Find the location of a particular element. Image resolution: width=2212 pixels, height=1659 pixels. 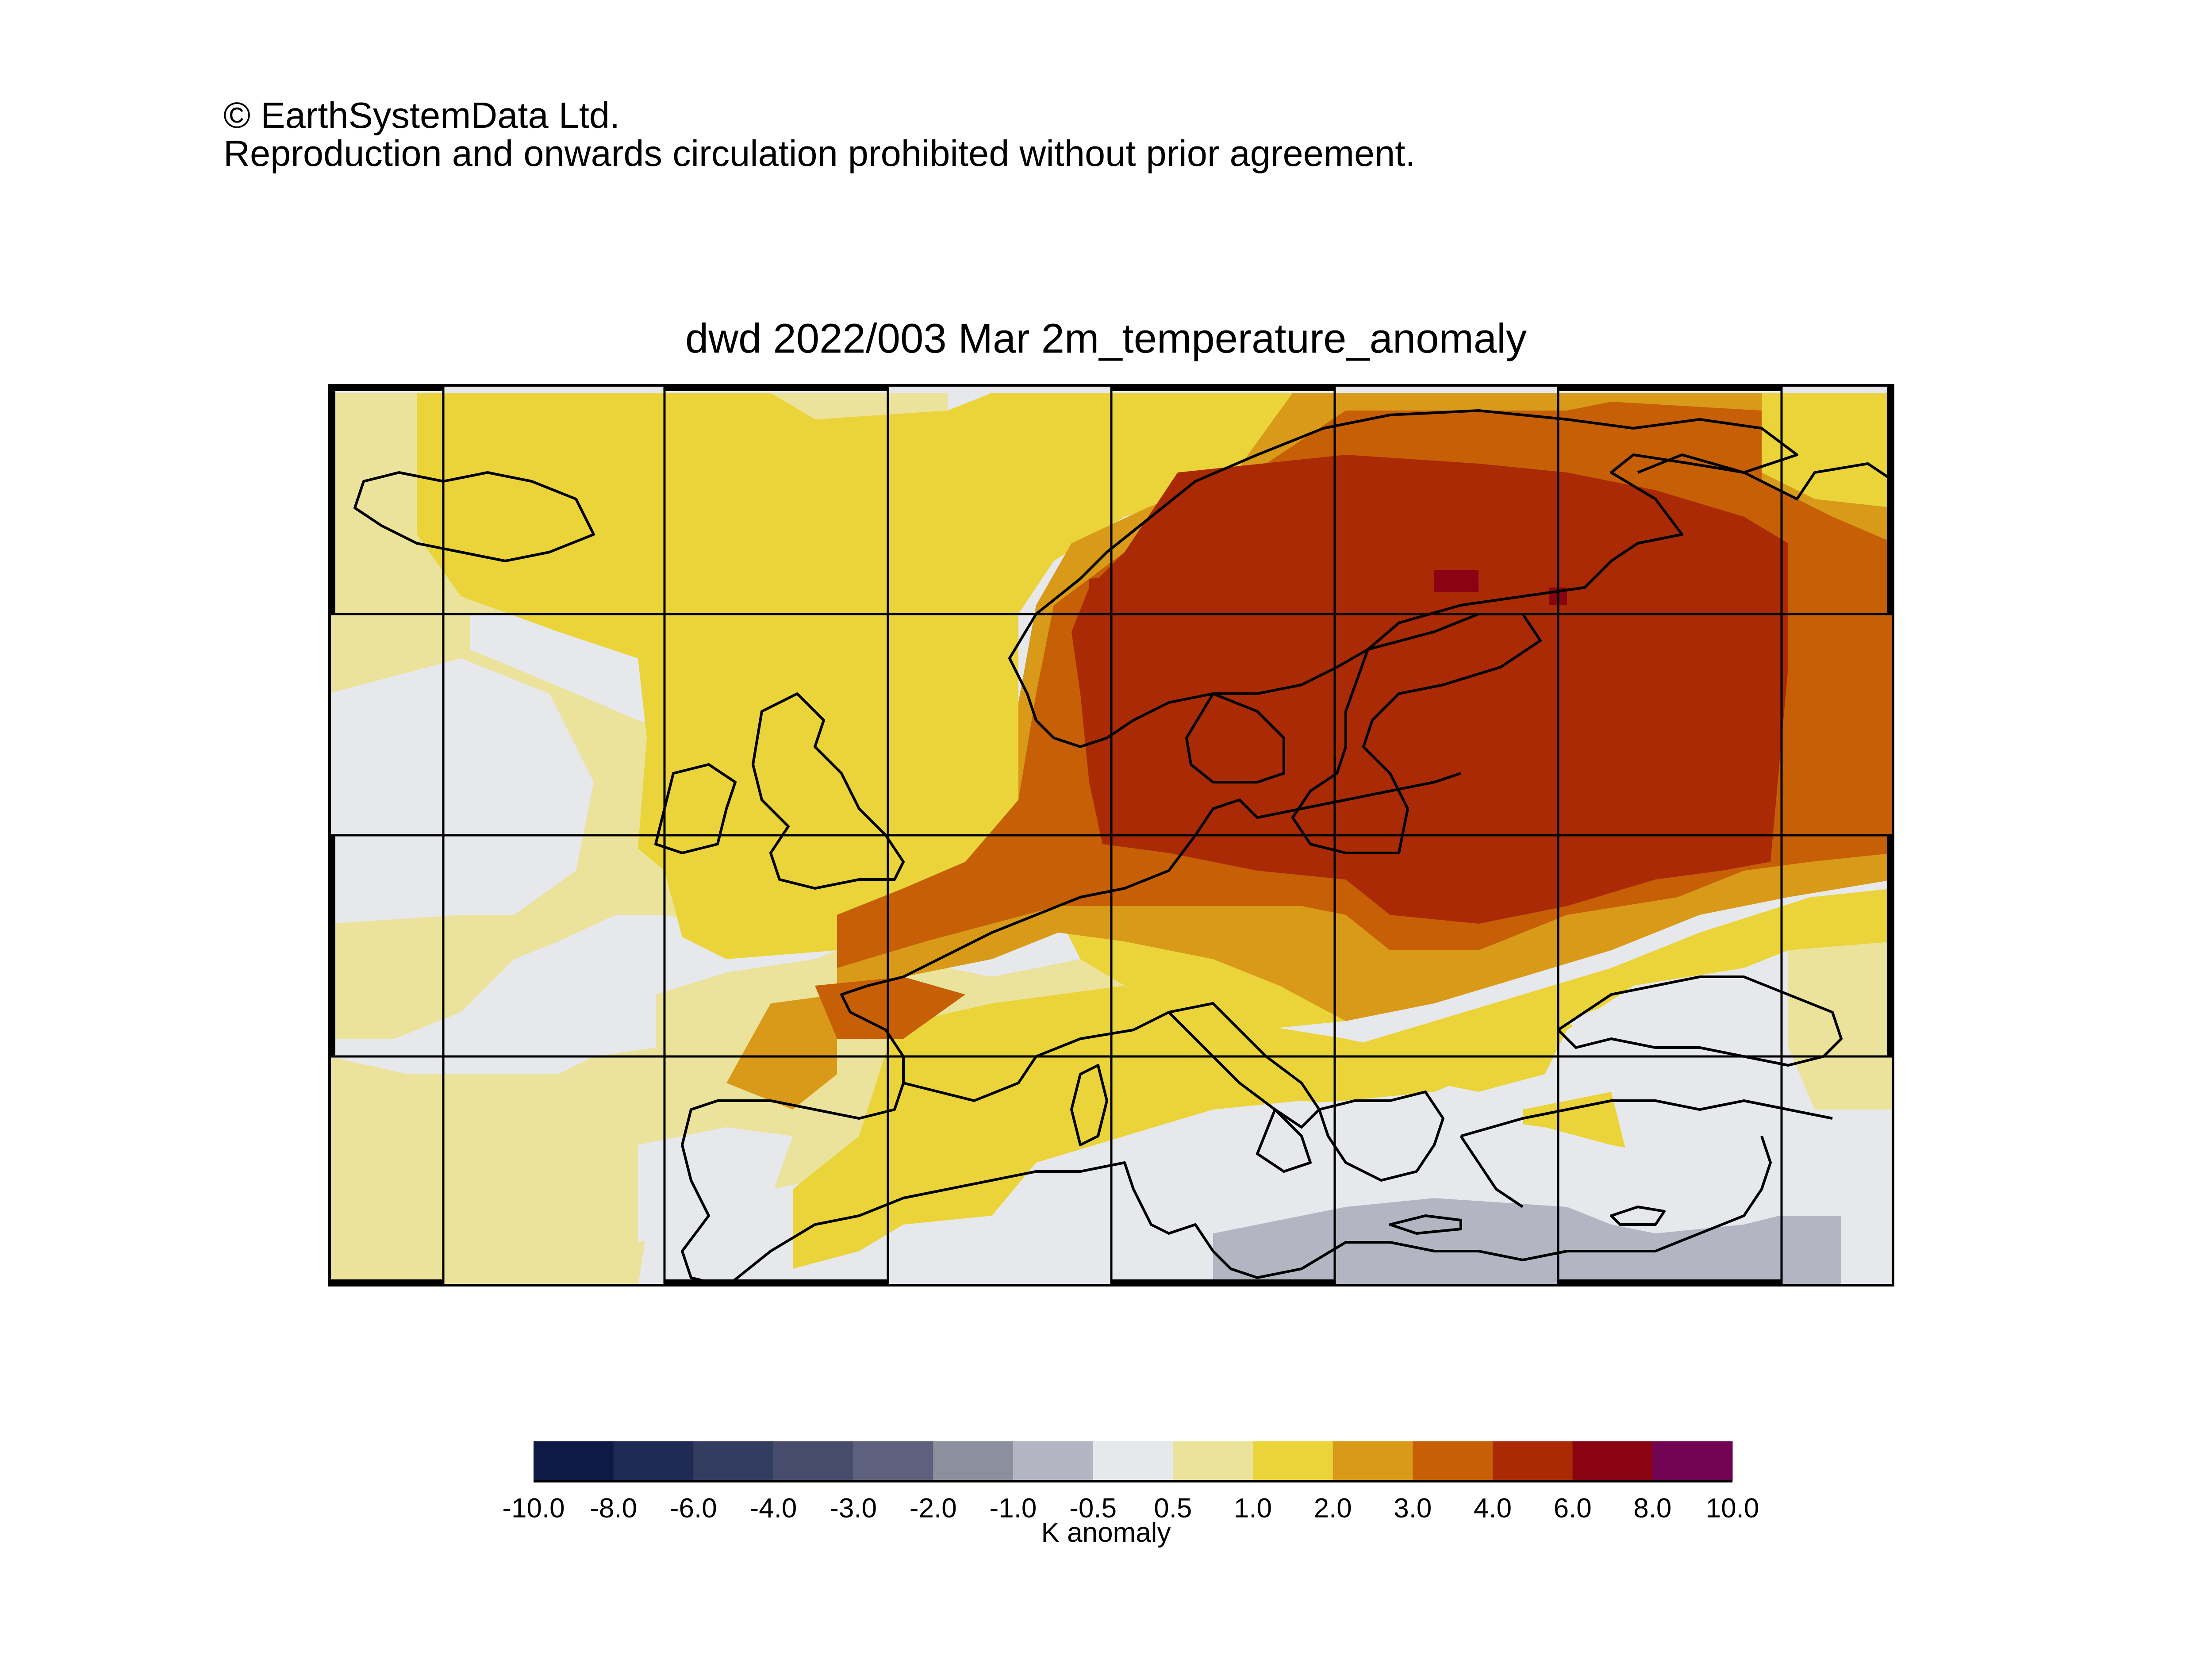

map-title: dwd 2022/003 Mar 2m_temperature_anomaly is located at coordinates (1106, 338).